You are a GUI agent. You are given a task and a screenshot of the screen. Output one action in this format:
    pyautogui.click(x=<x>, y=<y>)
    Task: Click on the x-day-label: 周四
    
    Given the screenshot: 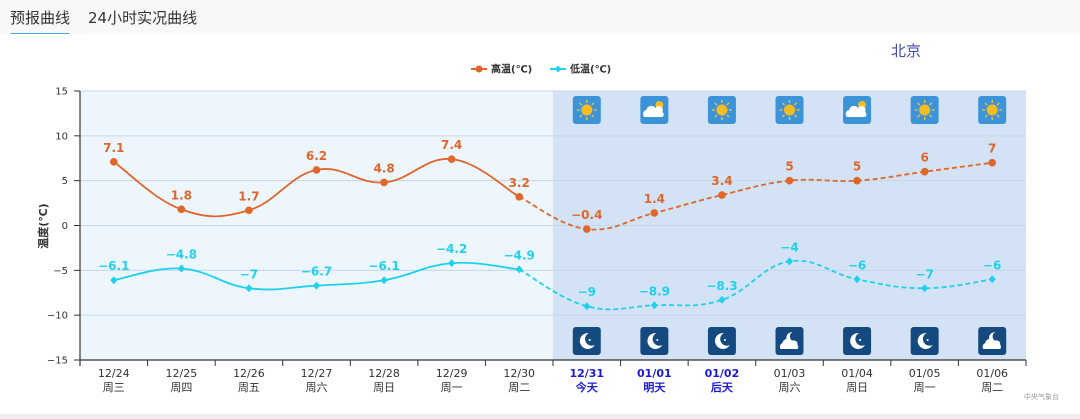 What is the action you would take?
    pyautogui.click(x=181, y=387)
    